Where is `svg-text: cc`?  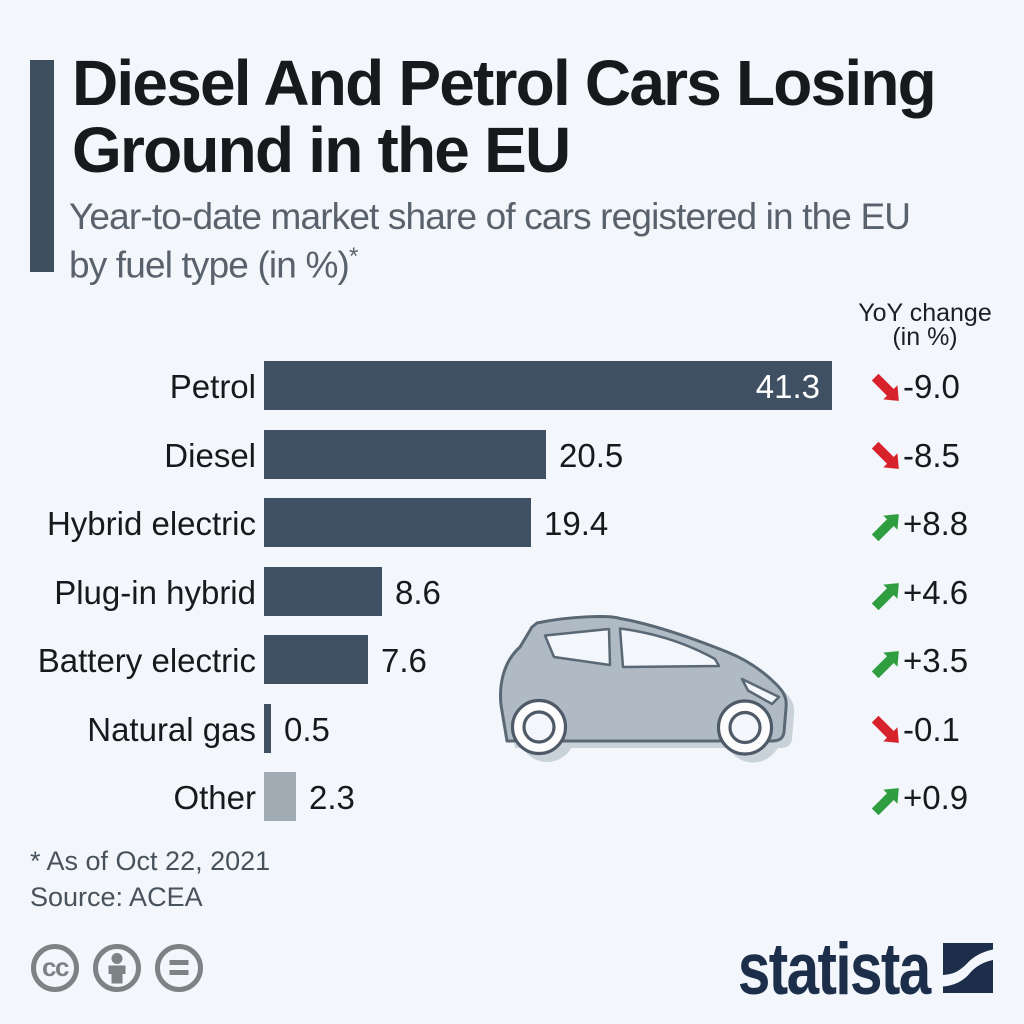 svg-text: cc is located at coordinates (55, 967).